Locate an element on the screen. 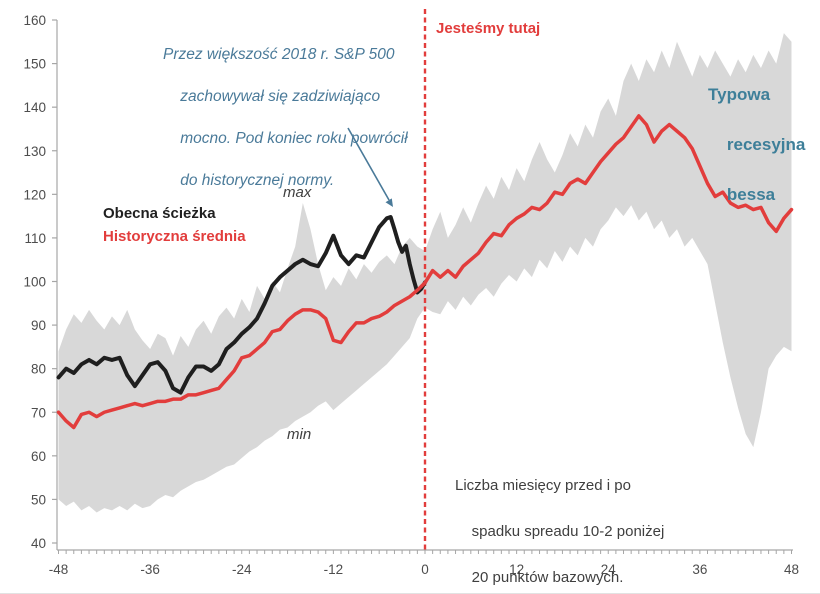 The image size is (820, 594). current-path-line is located at coordinates (241, 304).